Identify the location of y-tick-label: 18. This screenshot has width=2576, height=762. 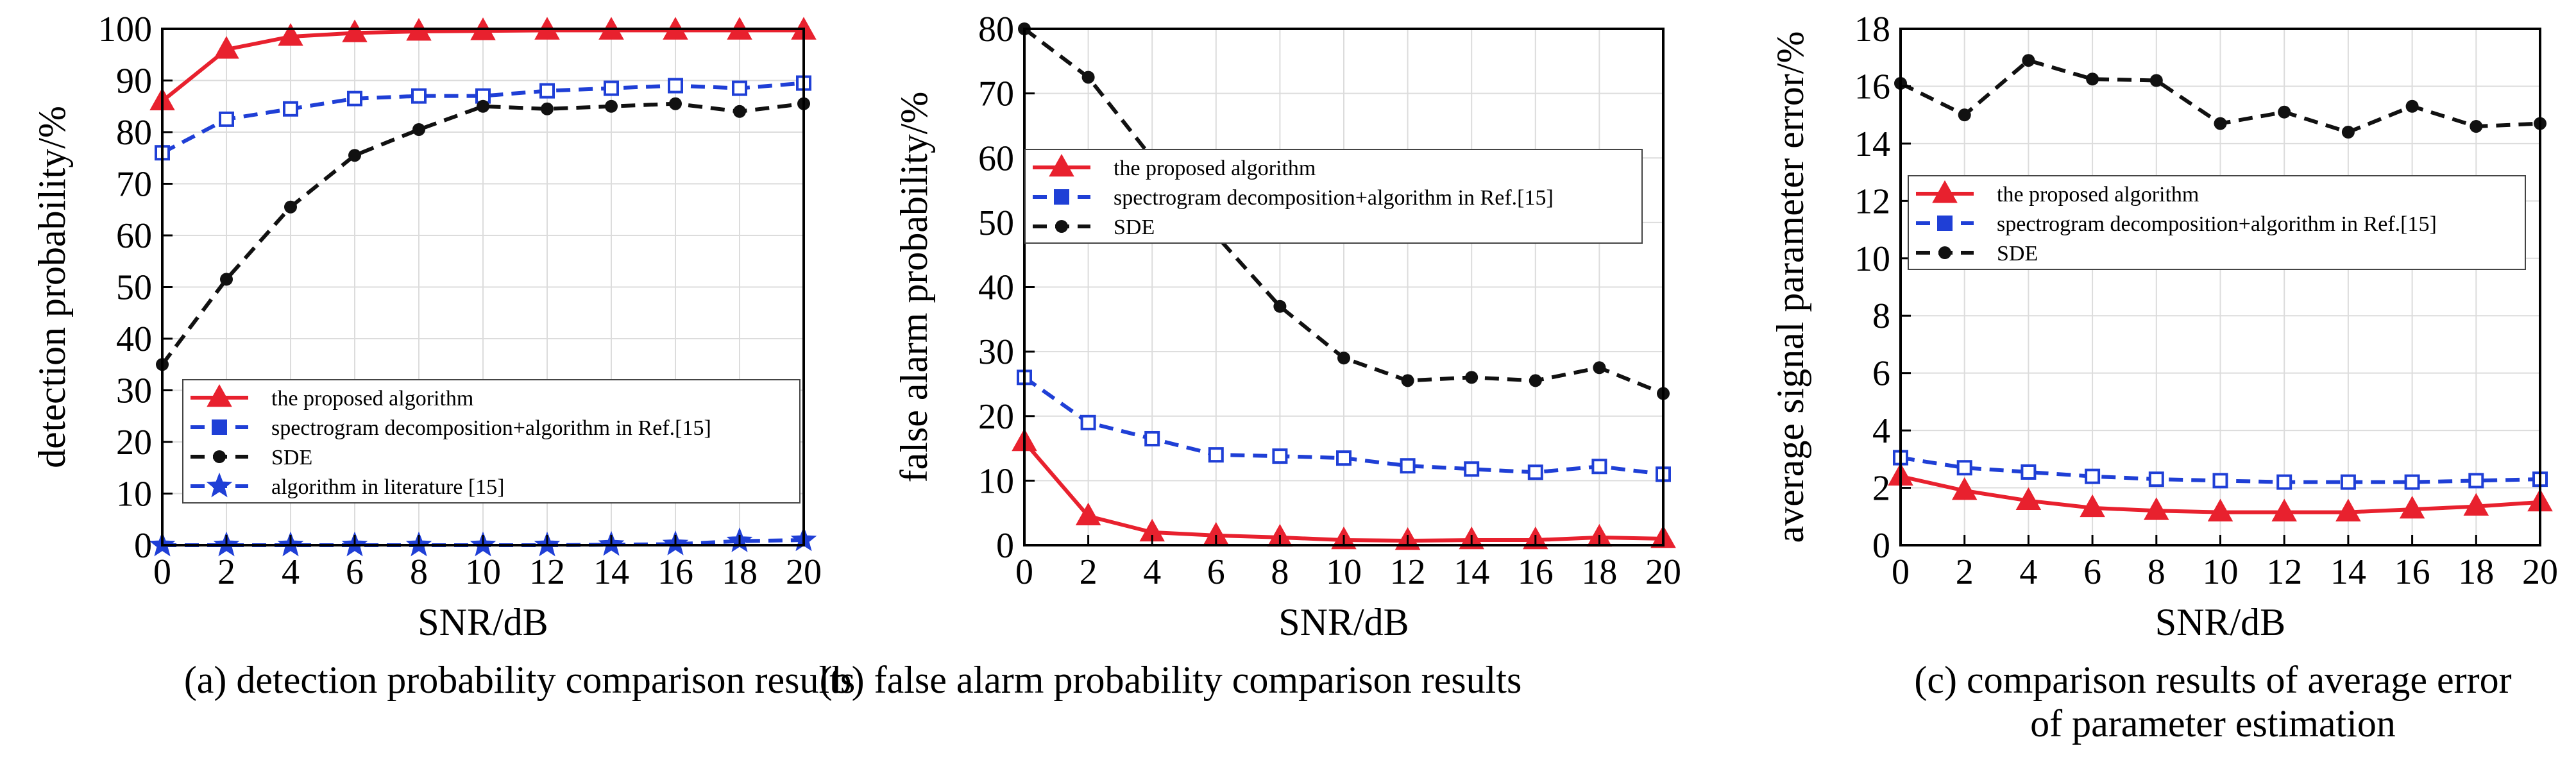
(1872, 29).